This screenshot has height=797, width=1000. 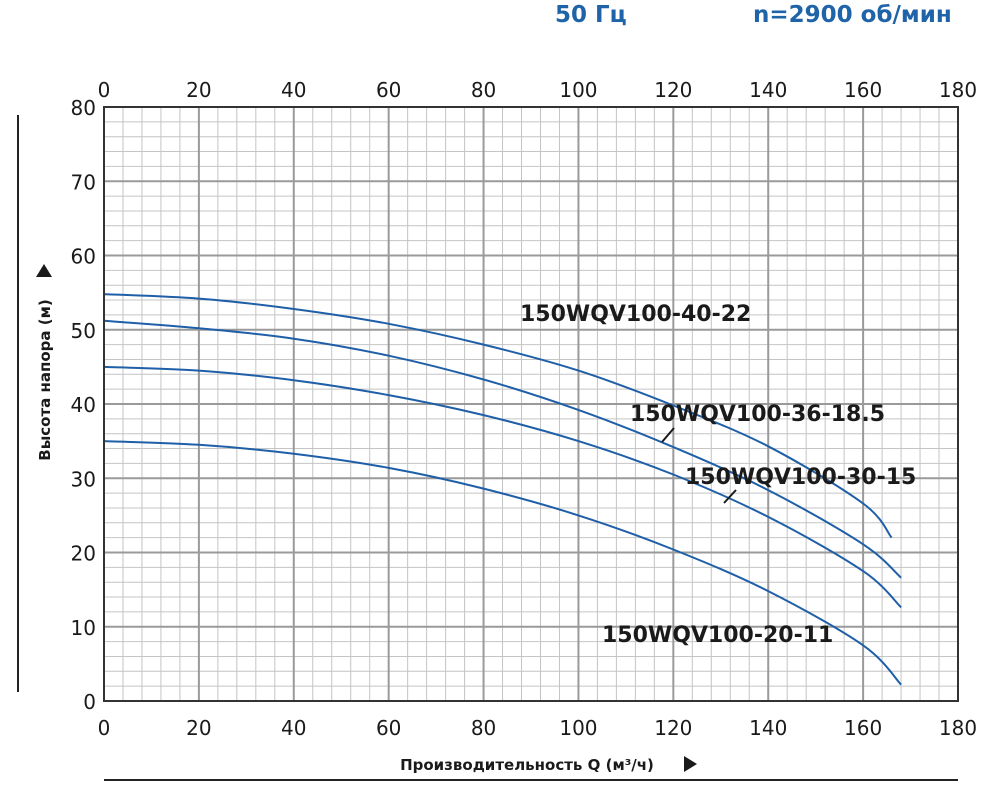 I want to click on frequency-label: 50 Гц, so click(x=591, y=15).